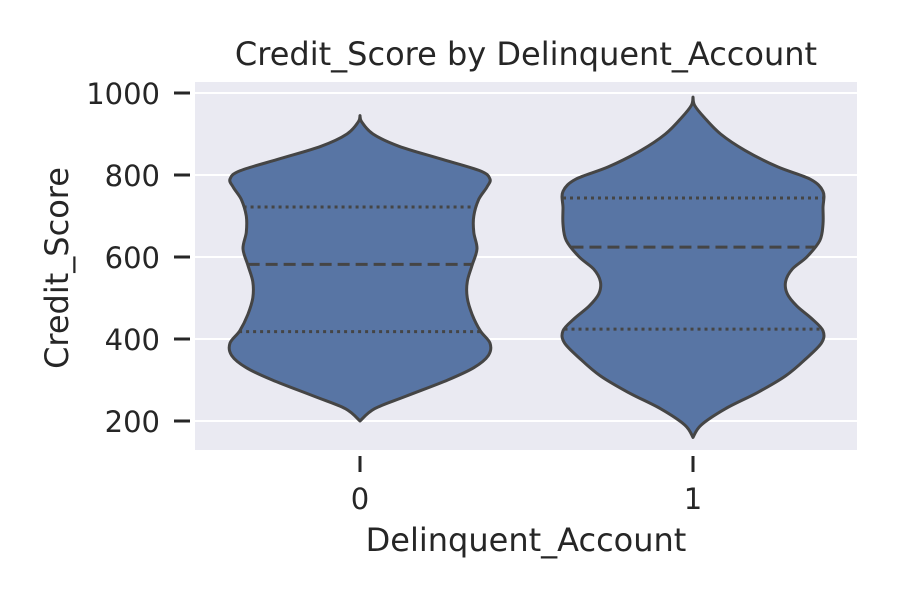 The image size is (900, 600). What do you see at coordinates (526, 54) in the screenshot?
I see `chart-title: Credit_Score by Delinquent_Account` at bounding box center [526, 54].